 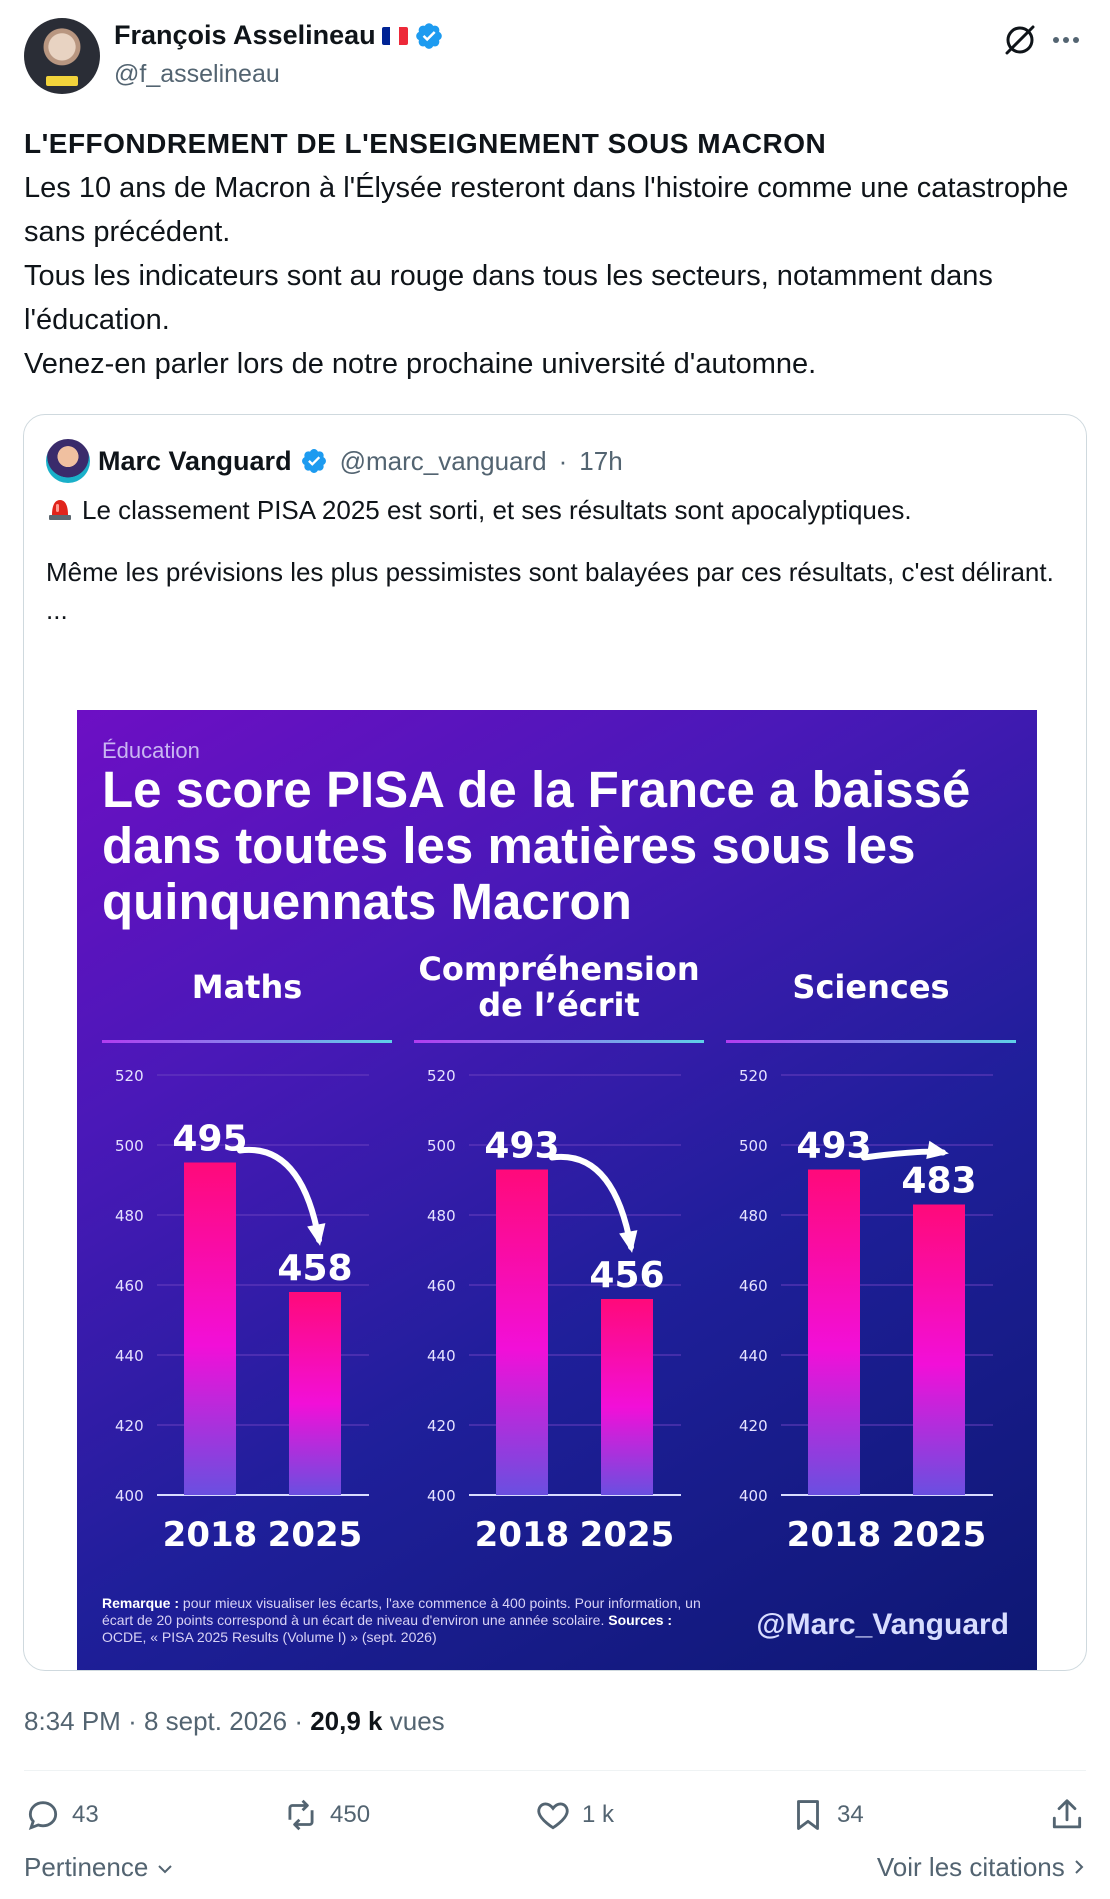 What do you see at coordinates (443, 460) in the screenshot?
I see `quoted-author-handle: @marc_vanguard` at bounding box center [443, 460].